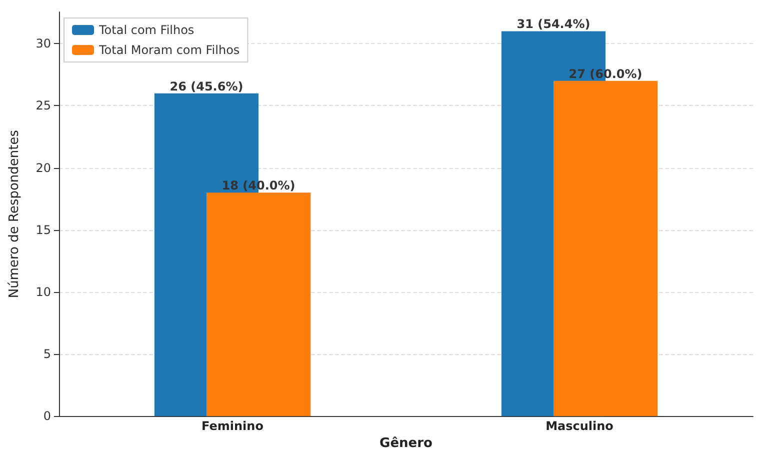  What do you see at coordinates (406, 443) in the screenshot?
I see `x-axis-title: Gênero` at bounding box center [406, 443].